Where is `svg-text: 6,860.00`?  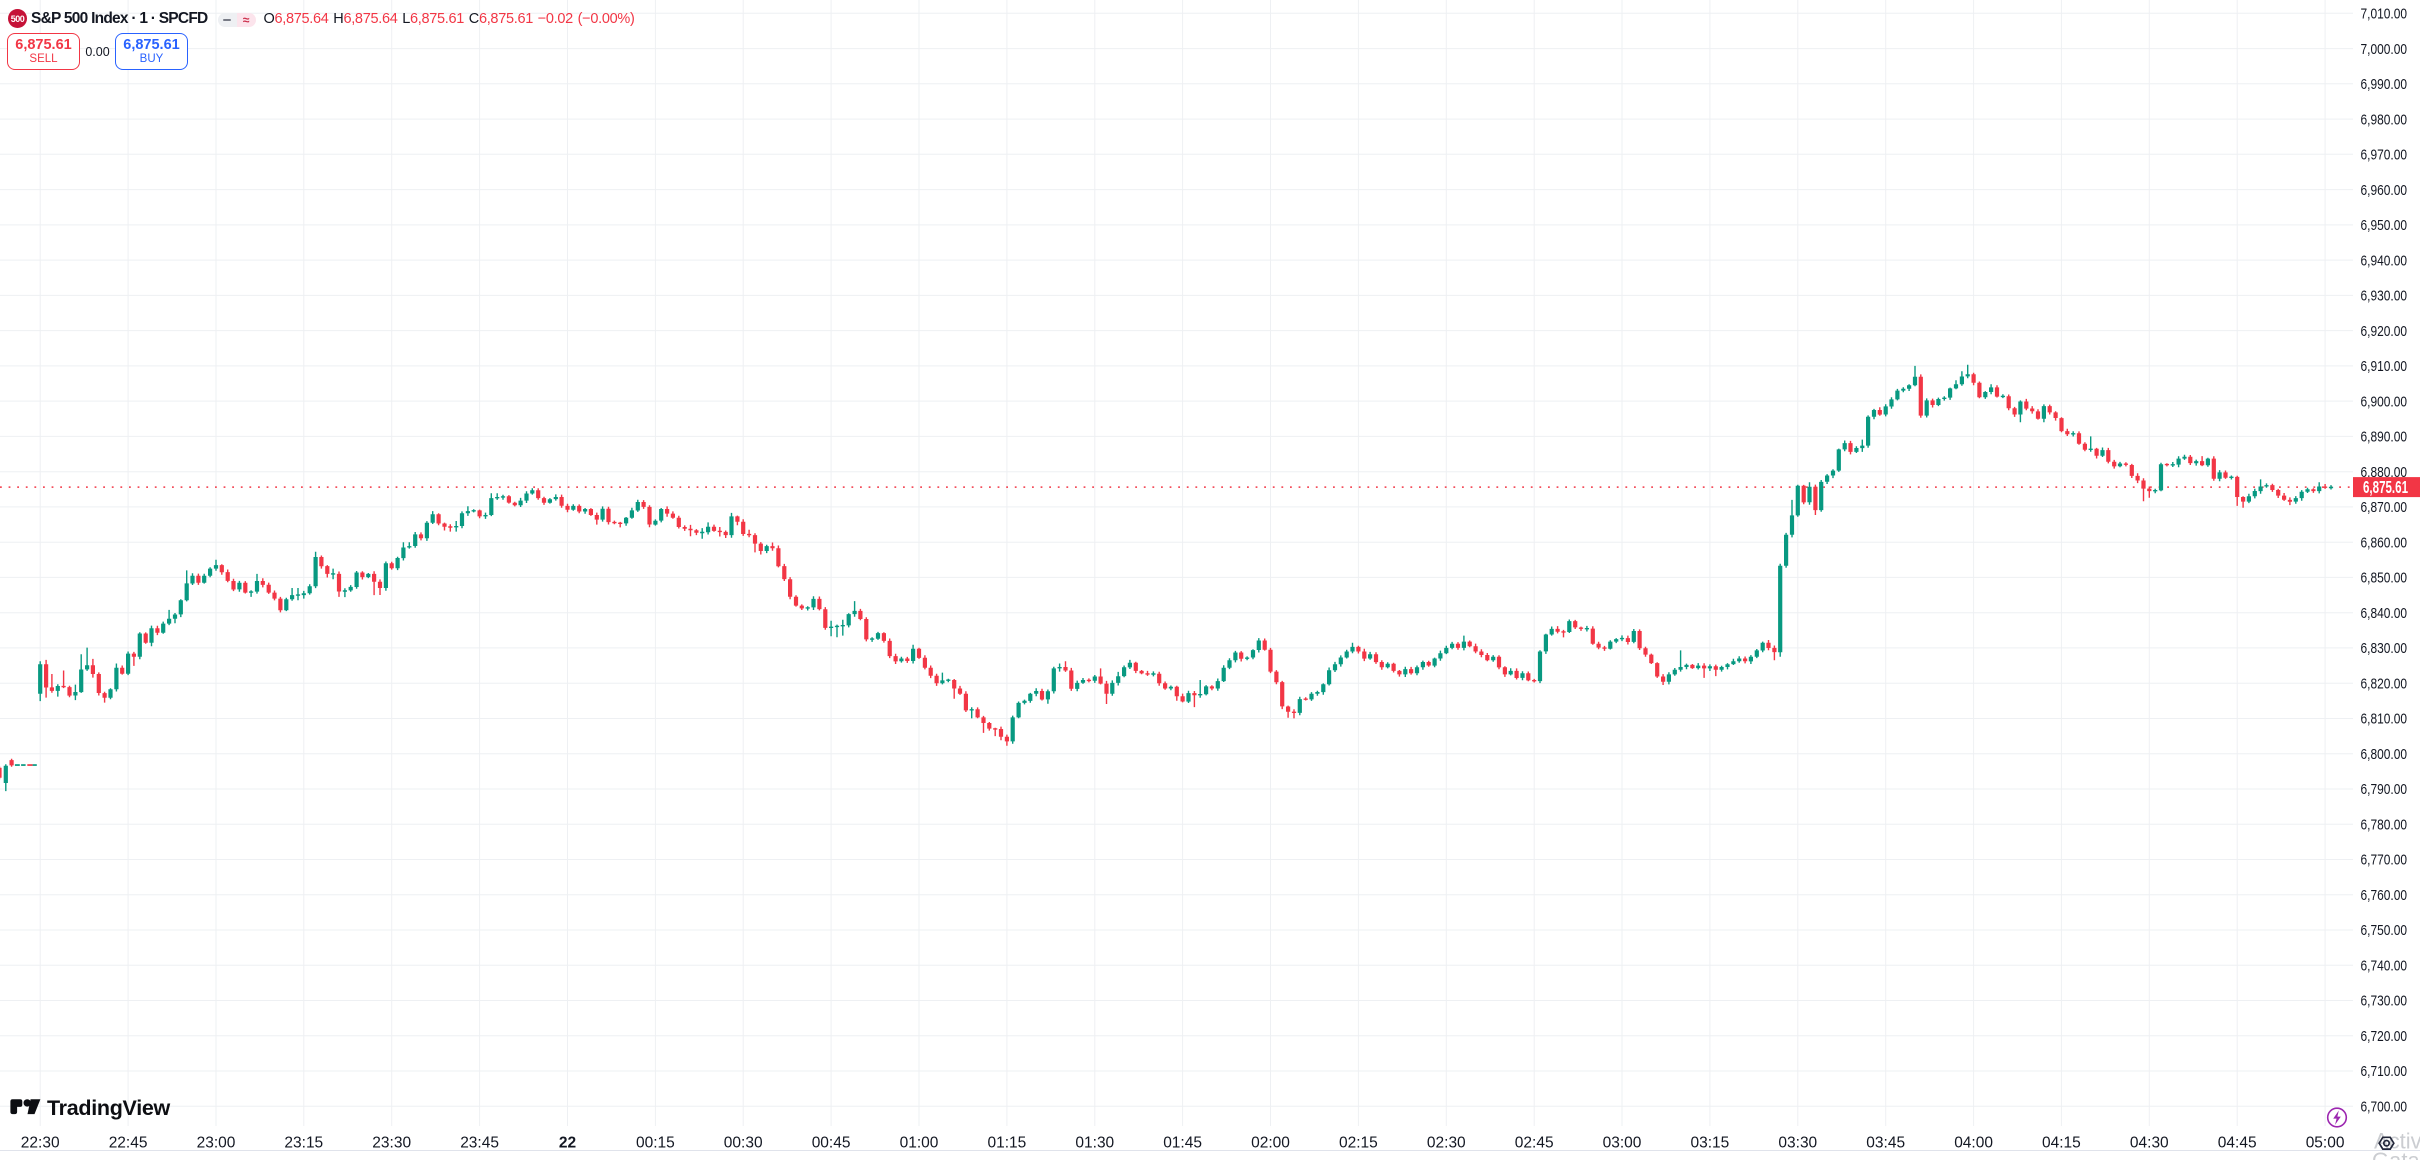 svg-text: 6,860.00 is located at coordinates (2384, 542).